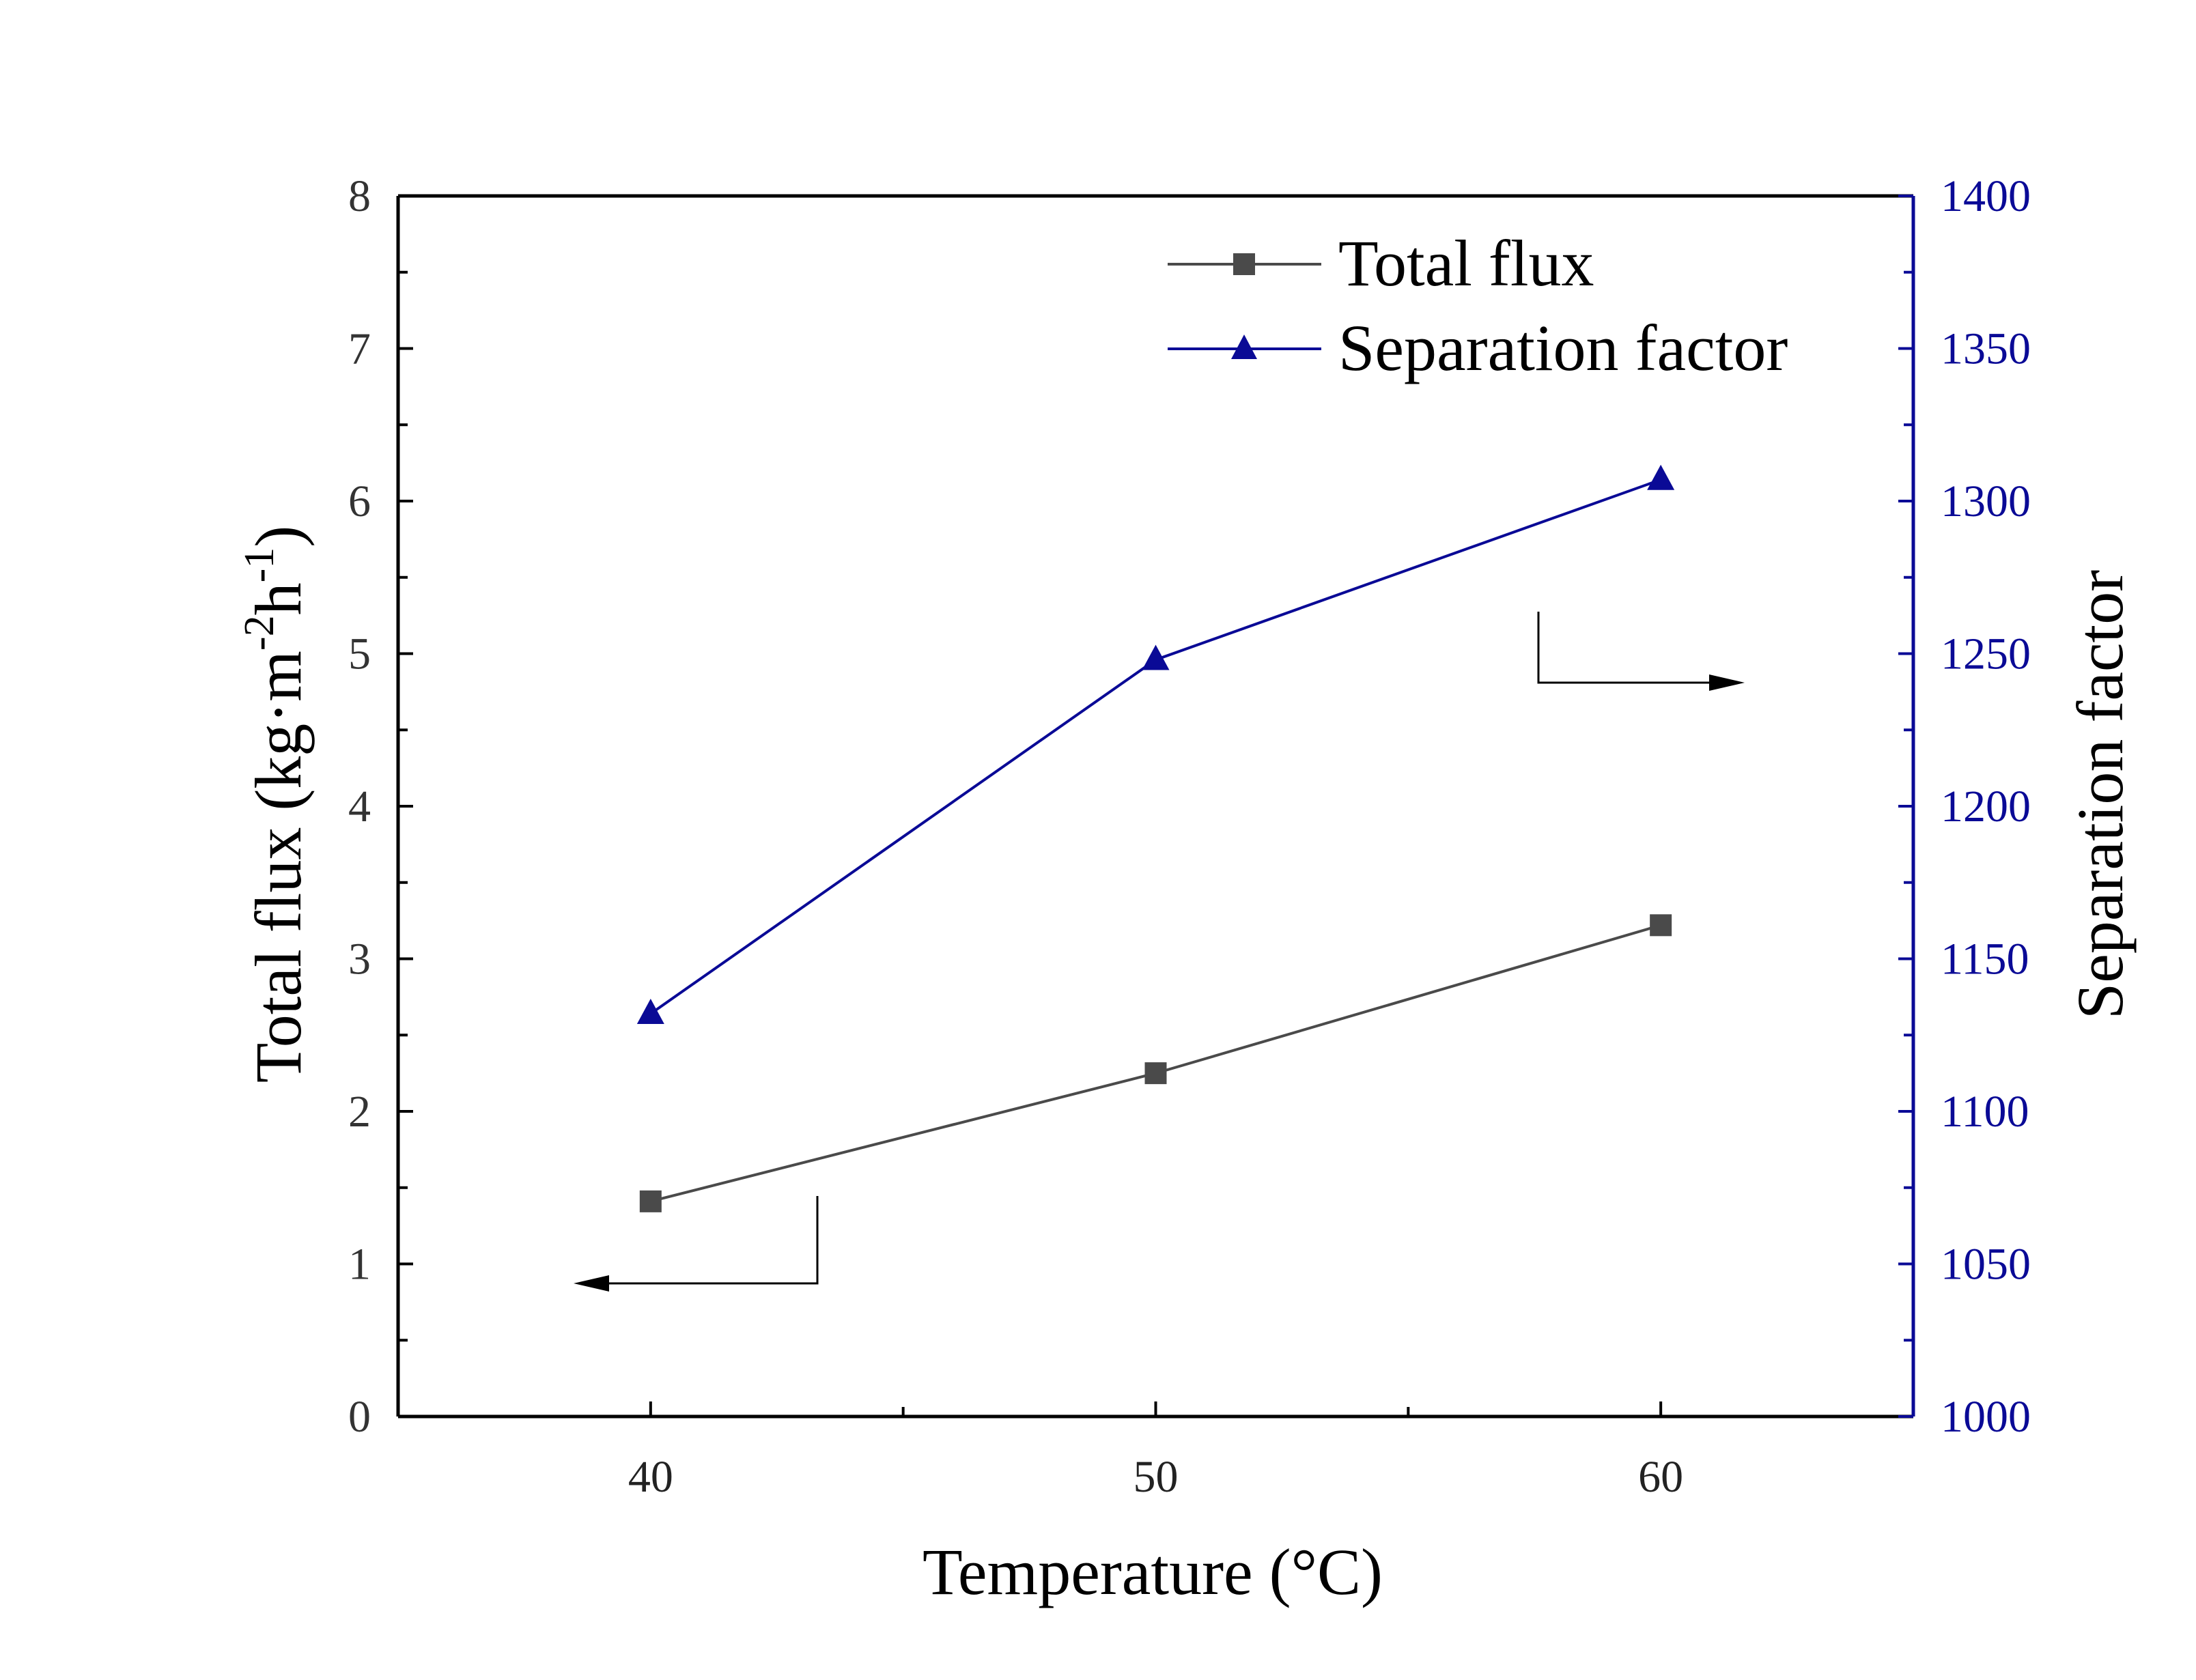  I want to click on right-y-tick-label: 1400, so click(1986, 196).